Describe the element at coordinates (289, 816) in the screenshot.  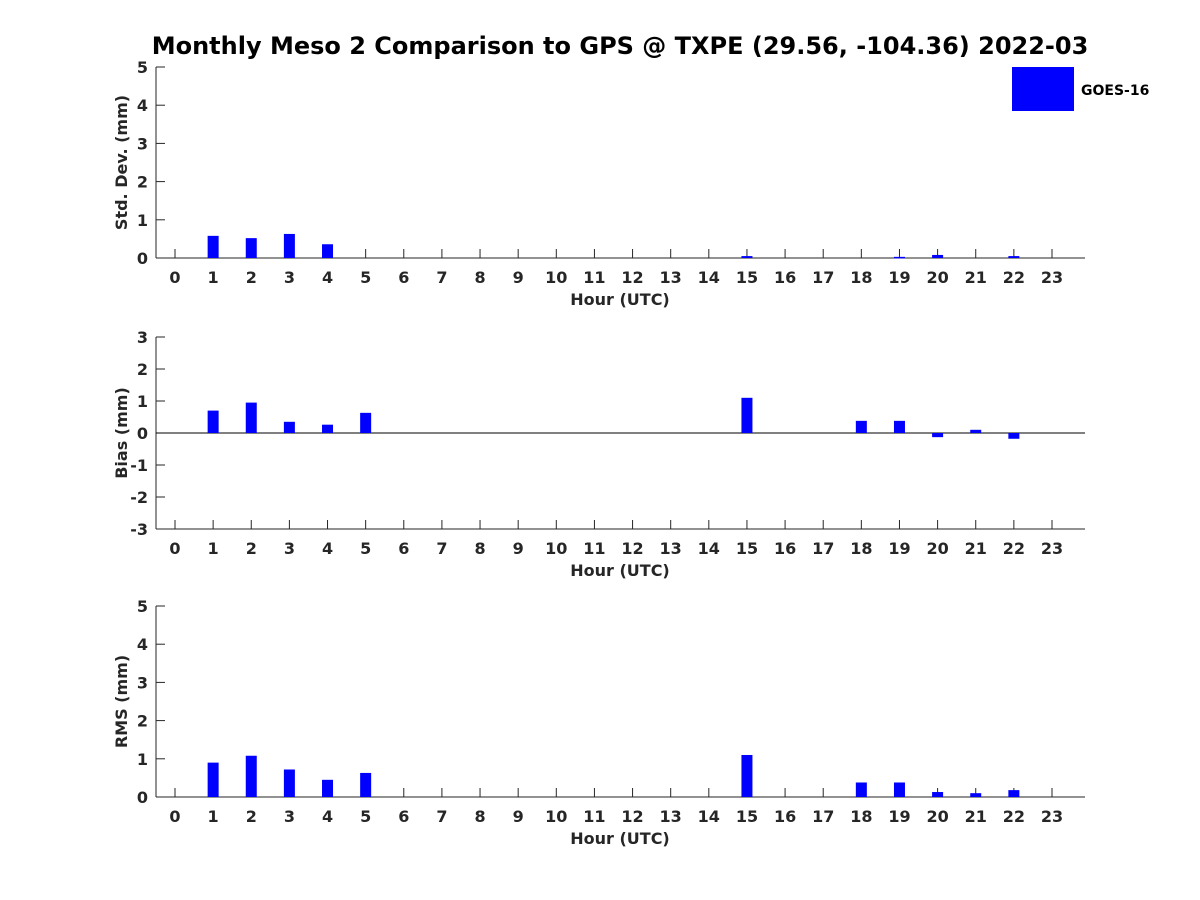
I see `x-tick-label: 3` at that location.